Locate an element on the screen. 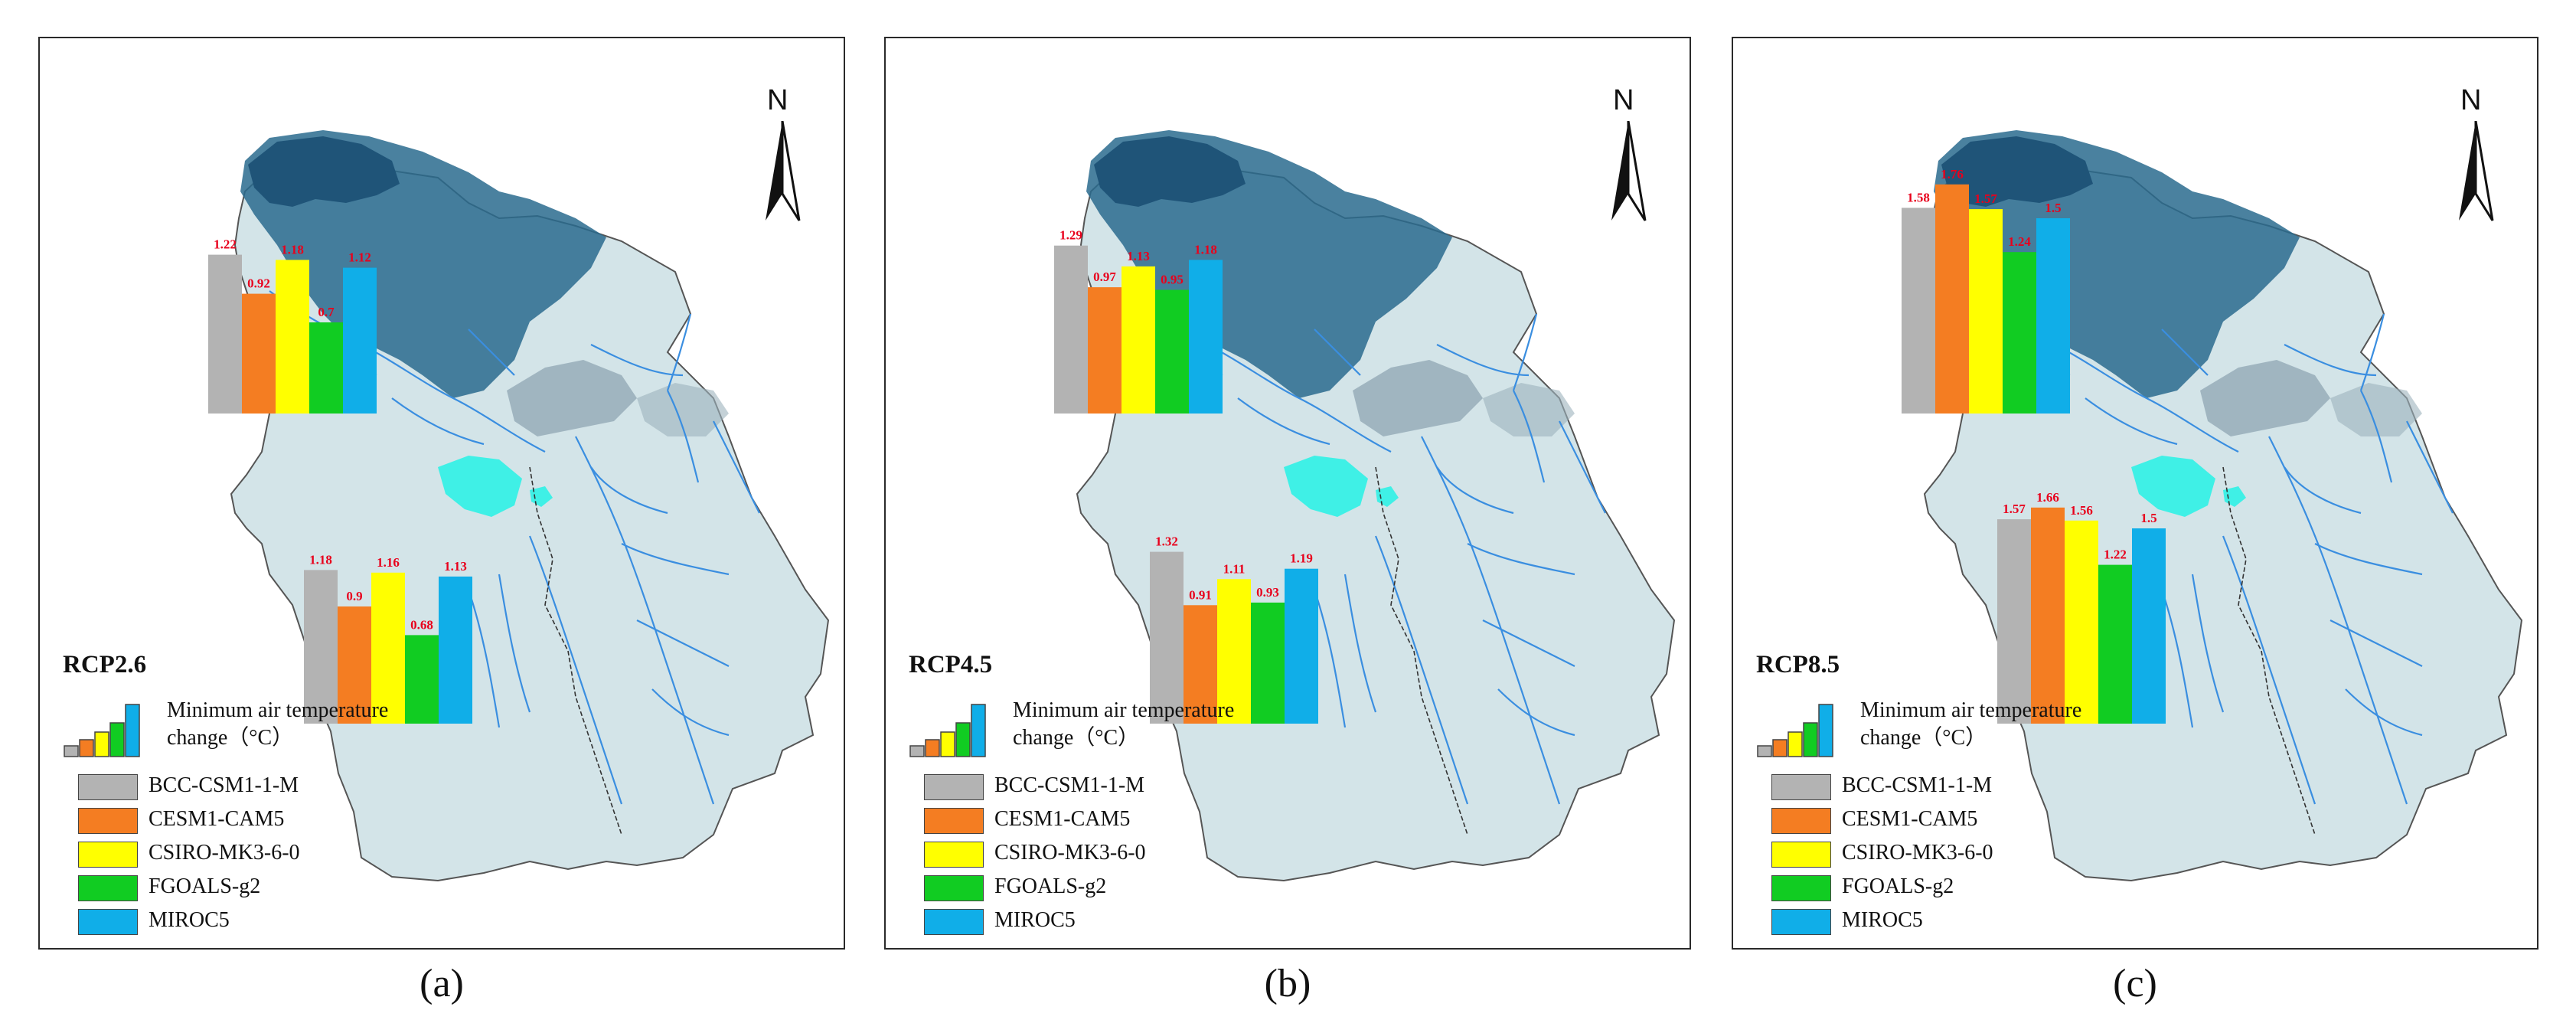  bar-group-lower: 1.18 0.9 1.16 0.68 1.13 is located at coordinates (388, 638).